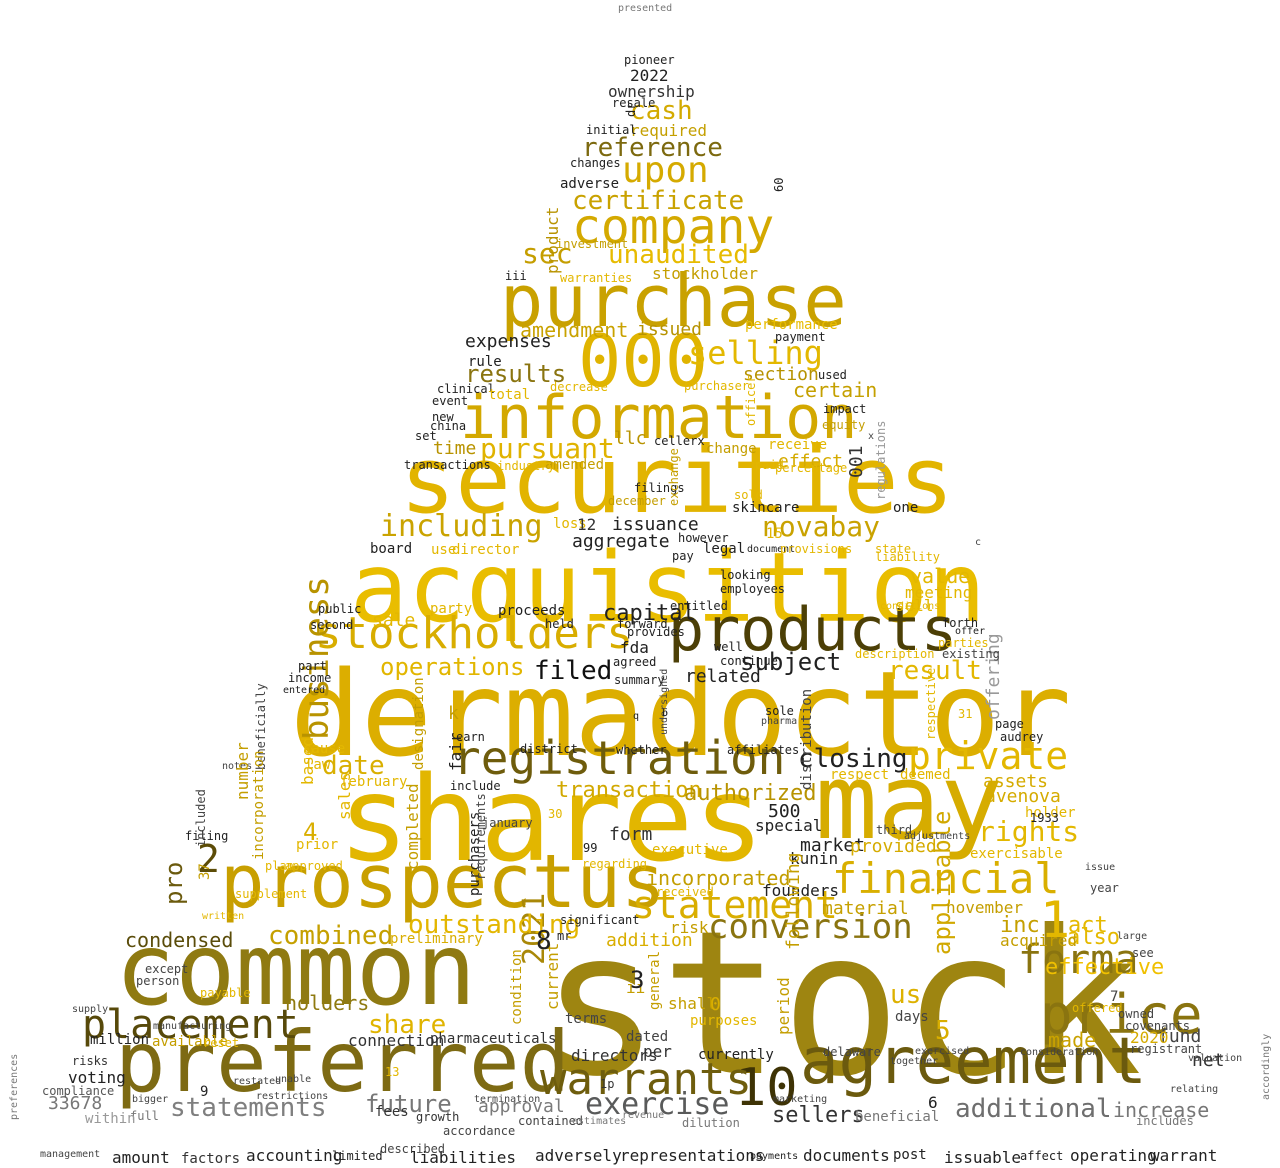 The width and height of the screenshot is (1280, 1168). I want to click on cloud-word-issued: issued, so click(670, 329).